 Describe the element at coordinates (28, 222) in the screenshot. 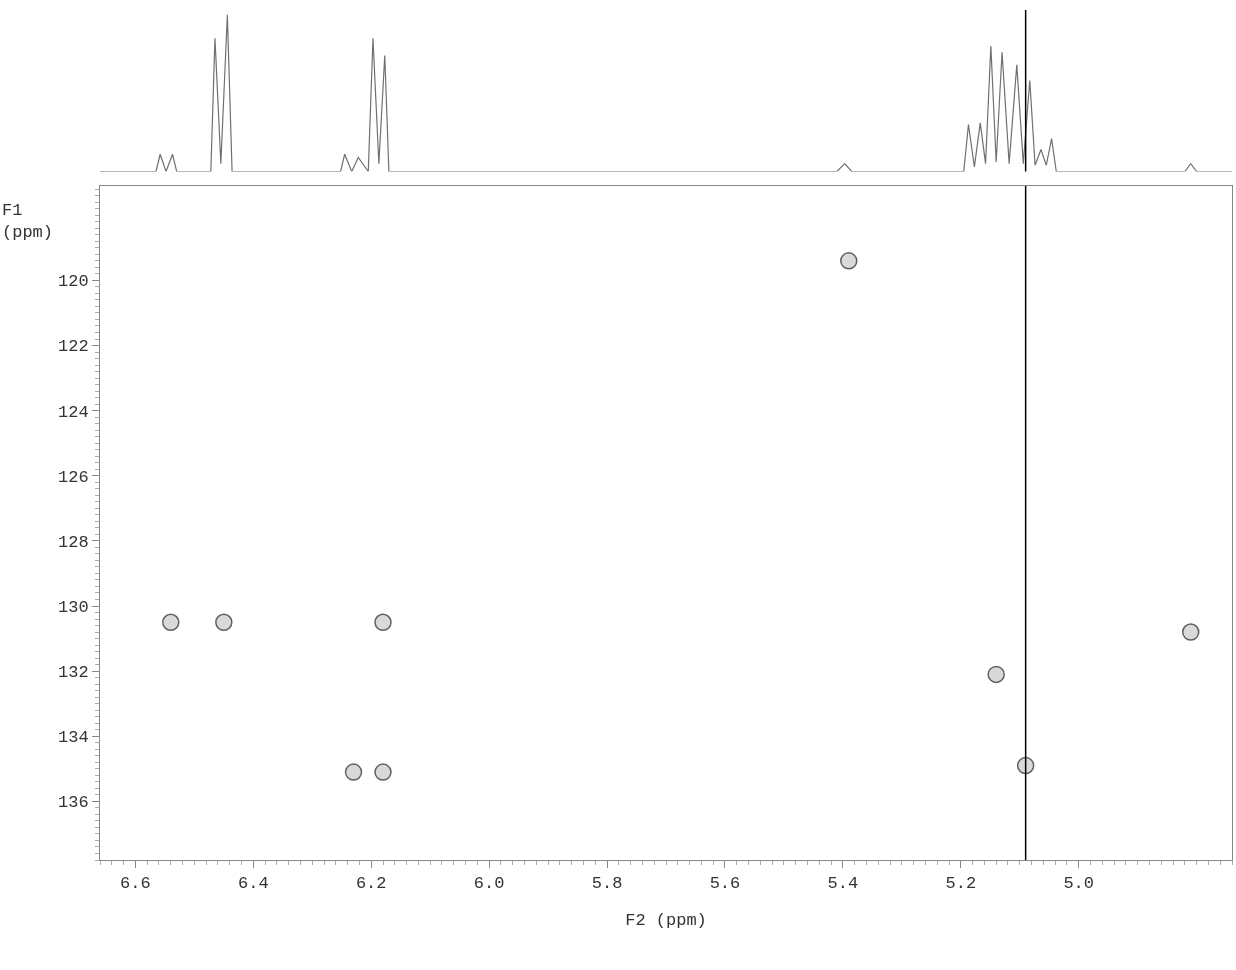

I see `y-axis-title: F1 (ppm)` at that location.